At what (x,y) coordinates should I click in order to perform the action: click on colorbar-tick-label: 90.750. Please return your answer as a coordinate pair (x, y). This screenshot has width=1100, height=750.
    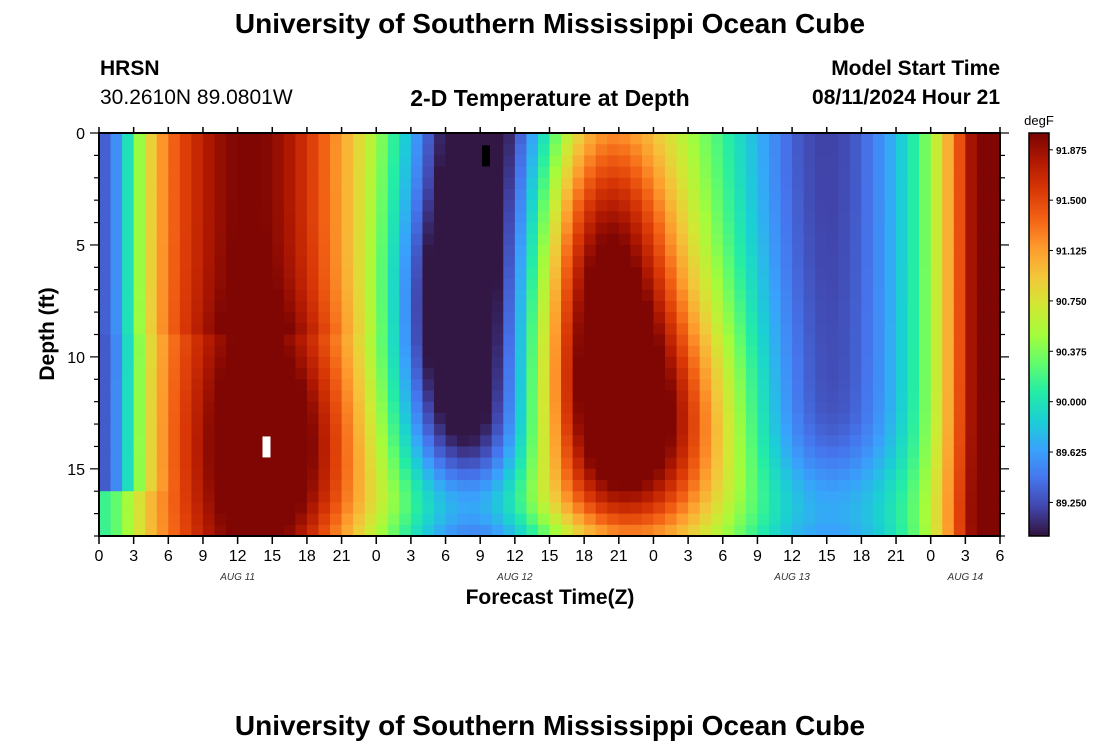
    Looking at the image, I should click on (1071, 302).